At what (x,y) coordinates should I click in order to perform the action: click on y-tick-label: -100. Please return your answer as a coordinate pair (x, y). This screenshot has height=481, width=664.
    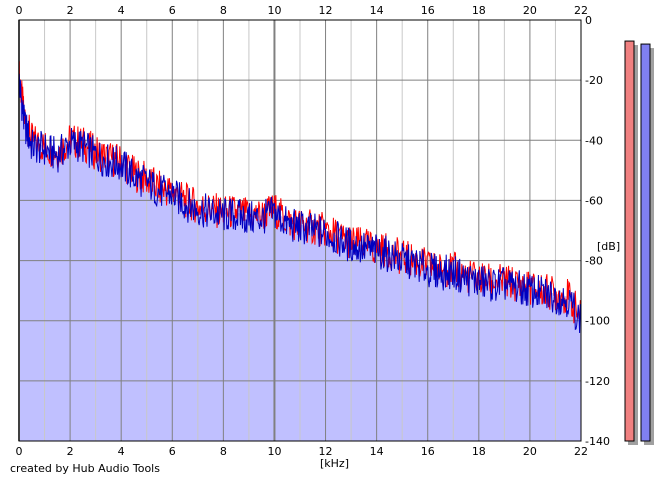
    Looking at the image, I should click on (597, 321).